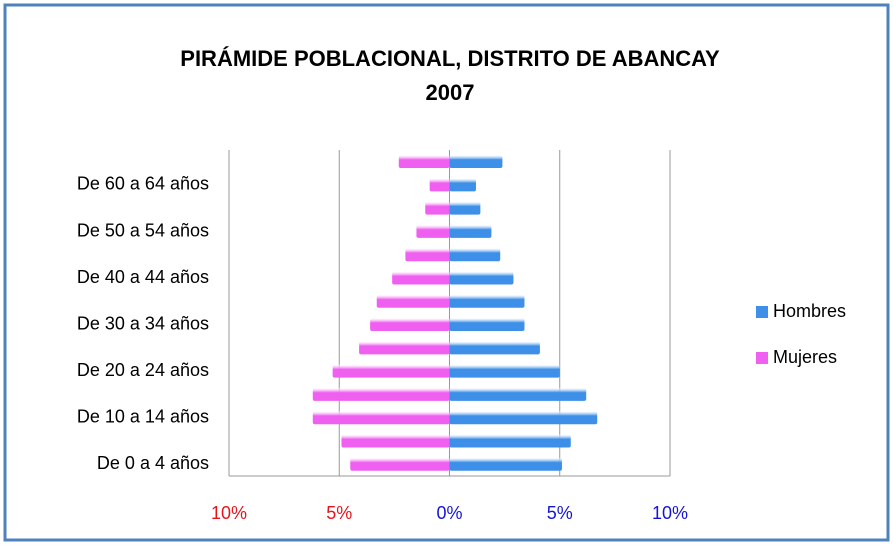  I want to click on x-tick-label: 0%, so click(449, 513).